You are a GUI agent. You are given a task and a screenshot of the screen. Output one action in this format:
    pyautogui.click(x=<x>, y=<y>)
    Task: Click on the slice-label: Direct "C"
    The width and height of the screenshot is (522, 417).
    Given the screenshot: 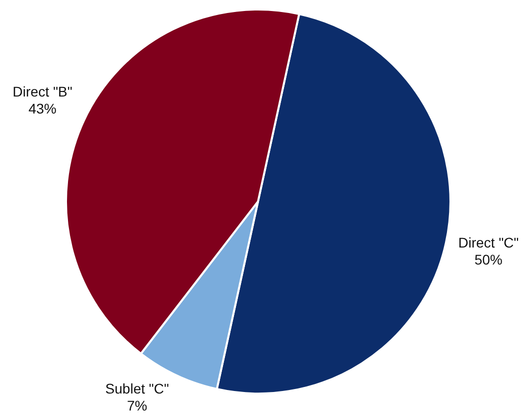 What is the action you would take?
    pyautogui.click(x=488, y=242)
    